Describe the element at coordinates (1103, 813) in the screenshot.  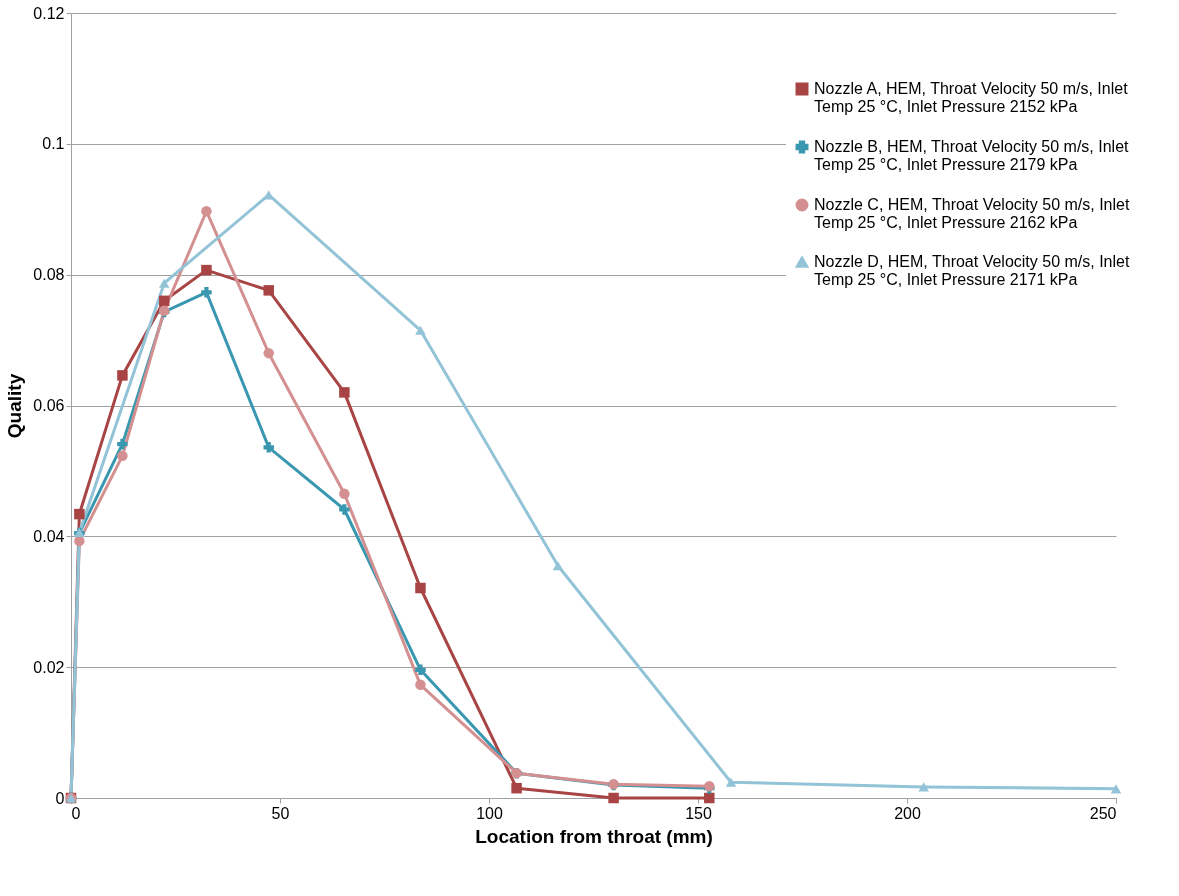
I see `x-tick-label: 250` at that location.